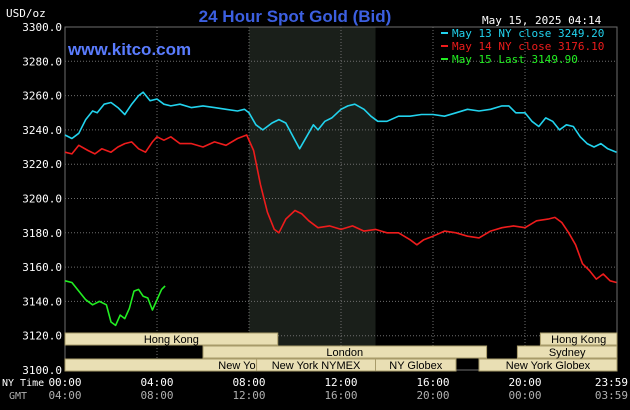  Describe the element at coordinates (18, 396) in the screenshot. I see `gmt-label: GMT` at that location.